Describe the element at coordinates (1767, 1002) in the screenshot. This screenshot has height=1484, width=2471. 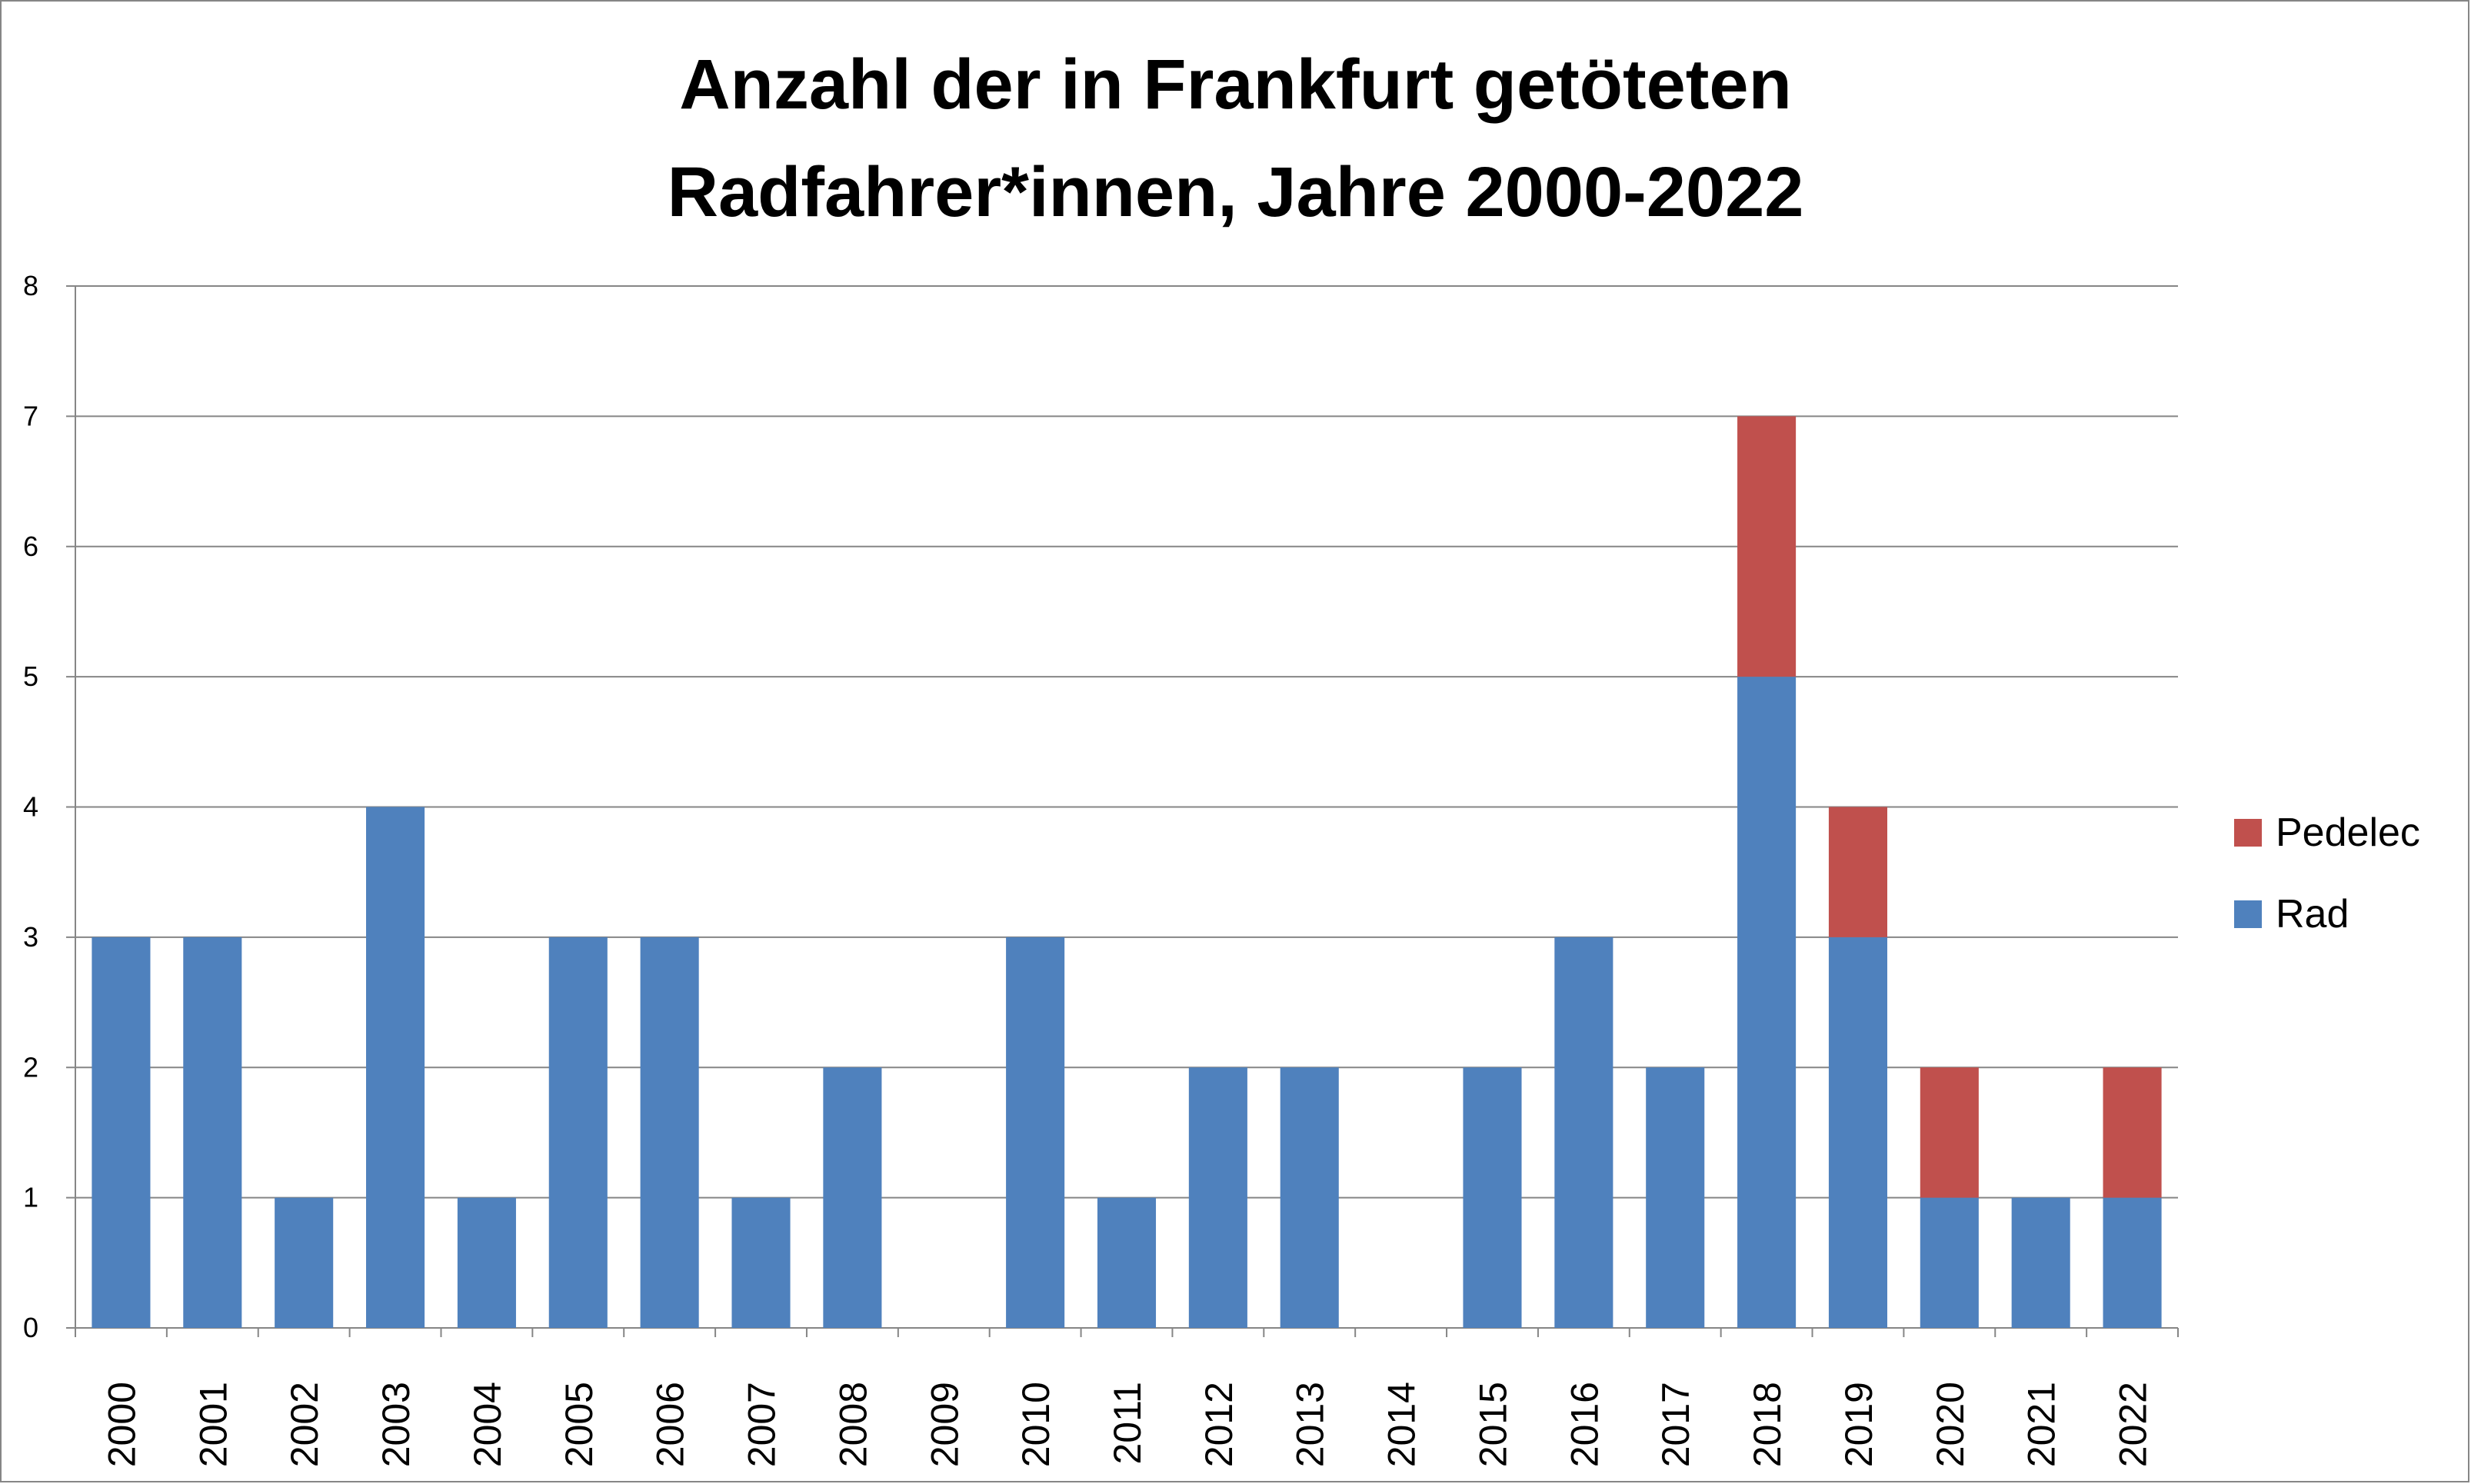
I see `bar-rad-2018` at that location.